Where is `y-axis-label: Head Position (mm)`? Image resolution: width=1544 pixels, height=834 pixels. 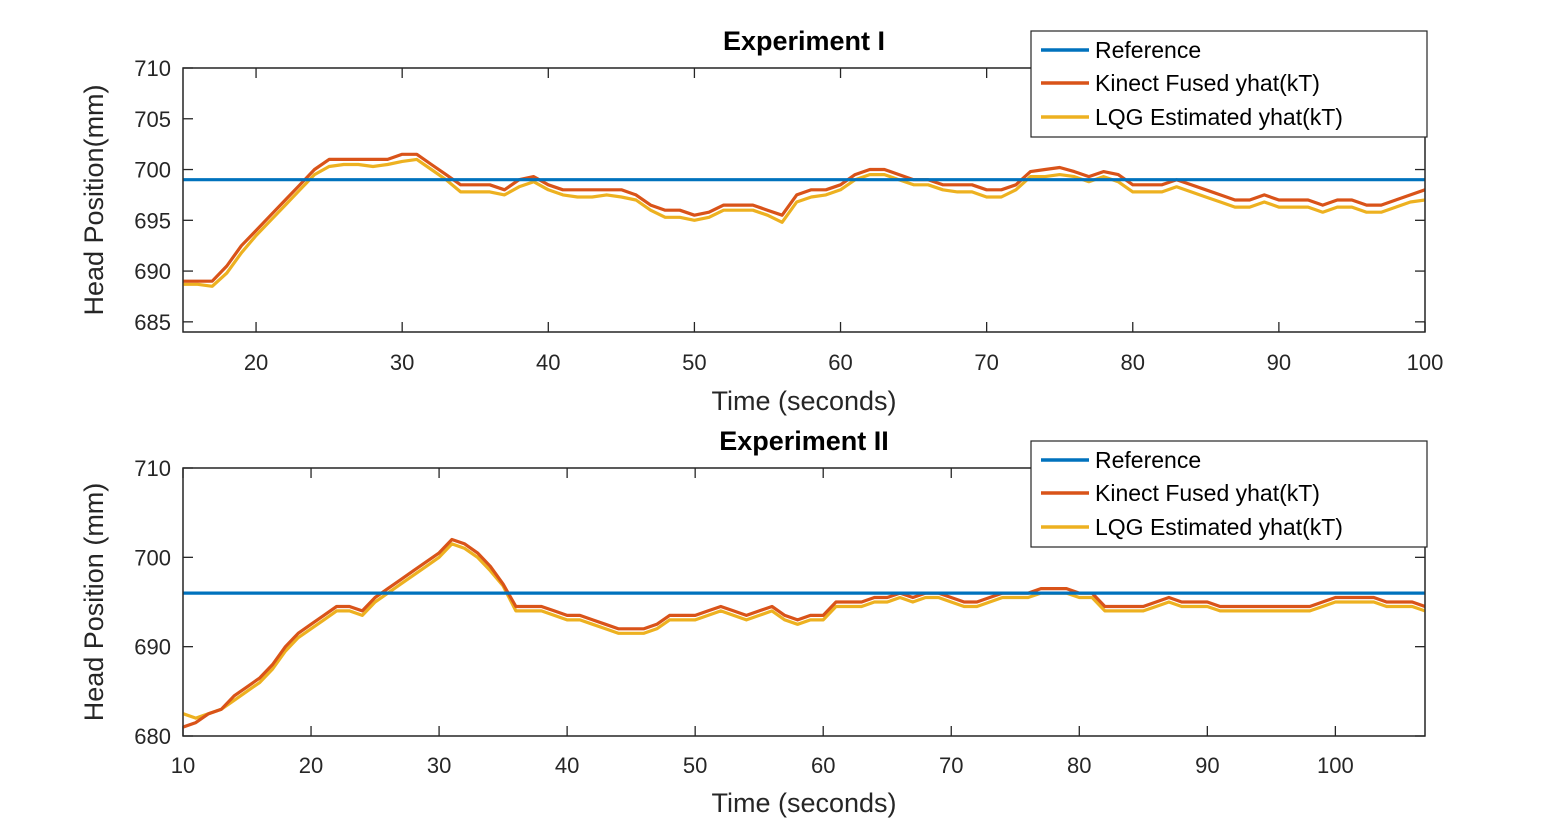
y-axis-label: Head Position (mm) is located at coordinates (94, 602).